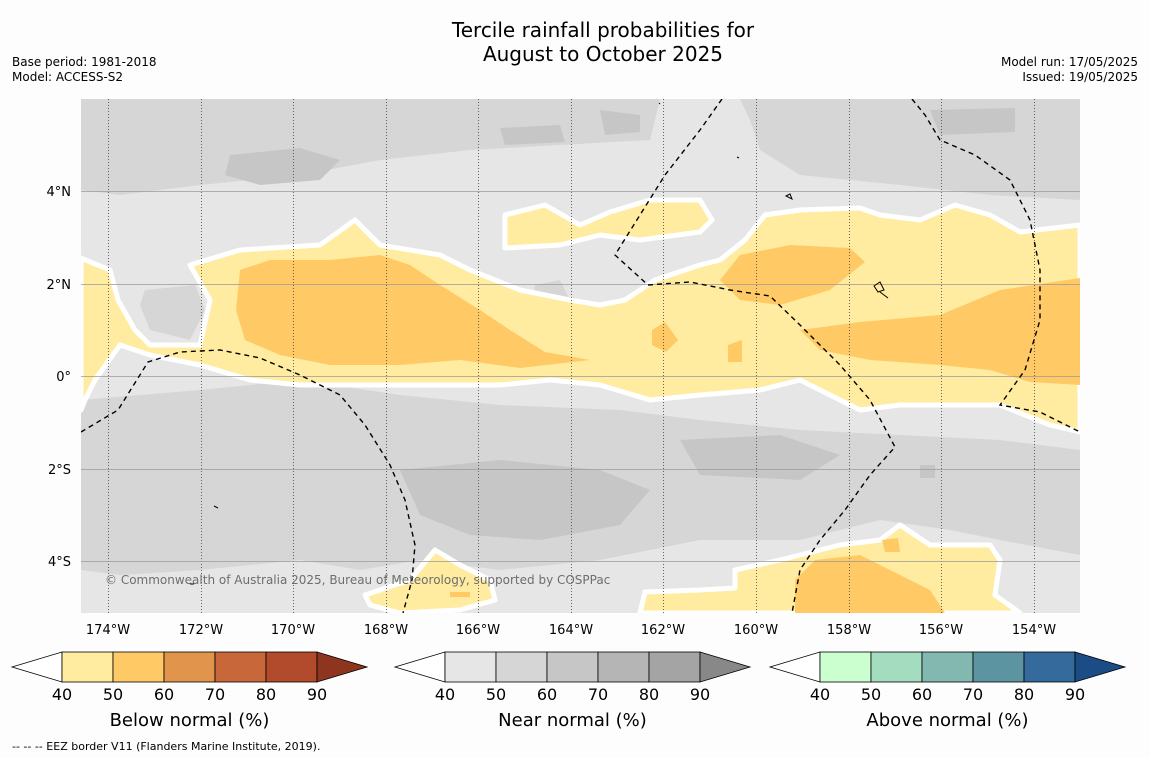 The width and height of the screenshot is (1150, 758). What do you see at coordinates (849, 630) in the screenshot?
I see `lon-tick: 158°W` at bounding box center [849, 630].